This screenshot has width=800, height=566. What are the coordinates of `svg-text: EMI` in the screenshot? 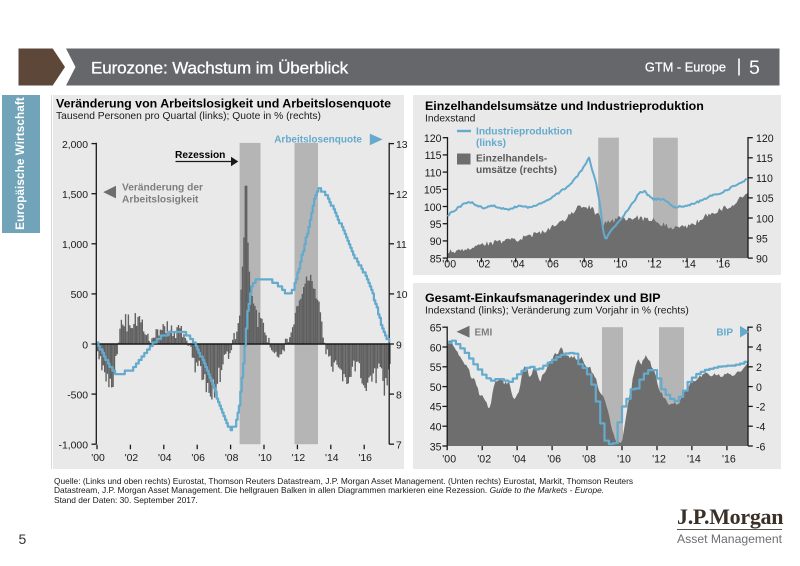 It's located at (484, 332).